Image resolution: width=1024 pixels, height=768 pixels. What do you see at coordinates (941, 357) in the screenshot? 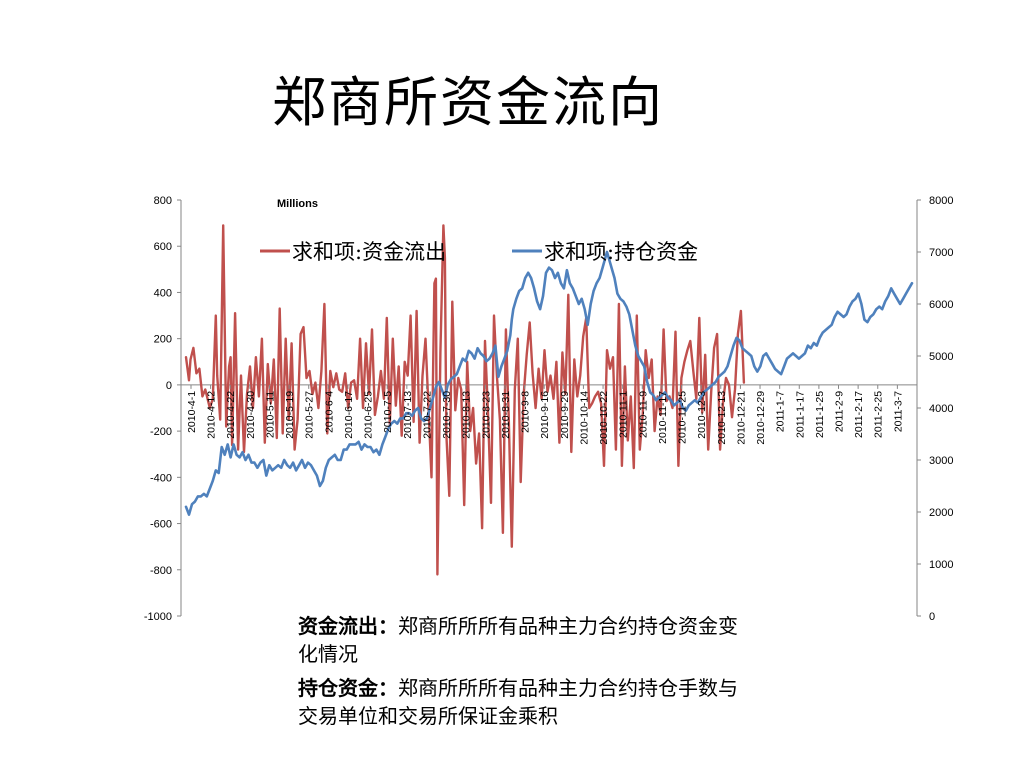
I see `right-tick-label: 5000` at bounding box center [941, 357].